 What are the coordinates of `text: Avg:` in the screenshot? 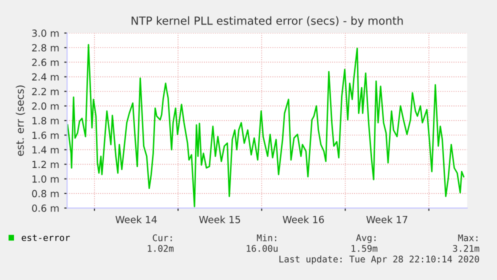 It's located at (366, 238).